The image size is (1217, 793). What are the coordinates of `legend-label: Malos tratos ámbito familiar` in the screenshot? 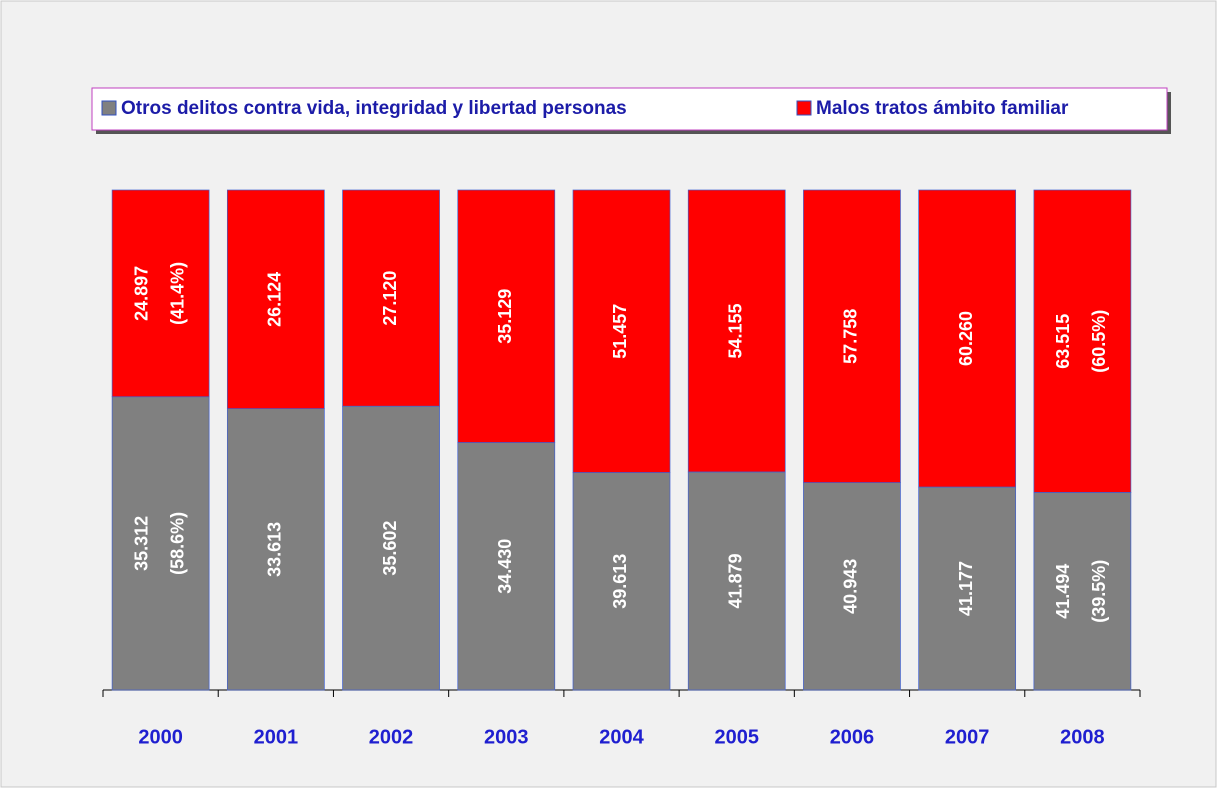 It's located at (942, 108).